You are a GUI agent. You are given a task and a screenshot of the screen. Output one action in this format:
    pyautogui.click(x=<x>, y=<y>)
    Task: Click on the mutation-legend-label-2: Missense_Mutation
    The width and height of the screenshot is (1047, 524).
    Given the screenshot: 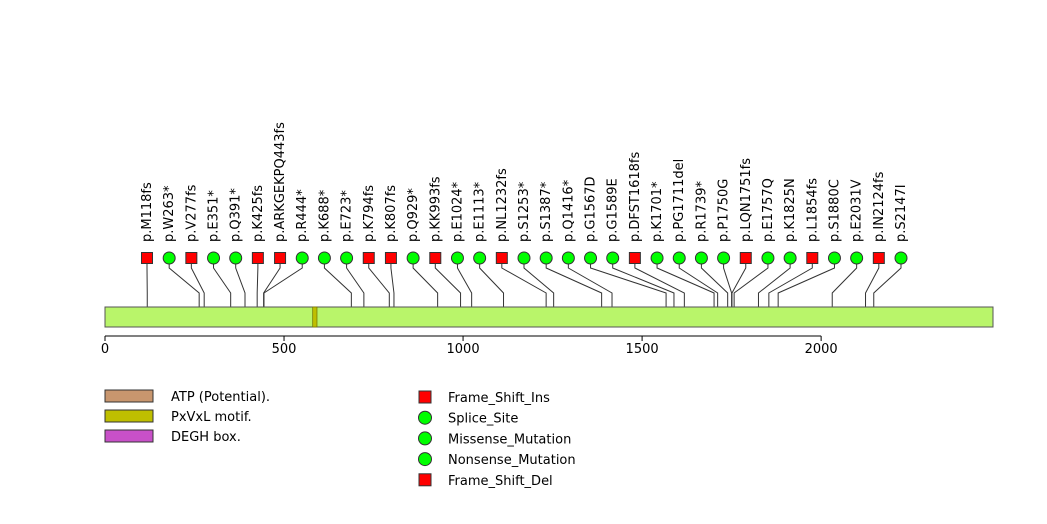 What is the action you would take?
    pyautogui.click(x=509, y=439)
    